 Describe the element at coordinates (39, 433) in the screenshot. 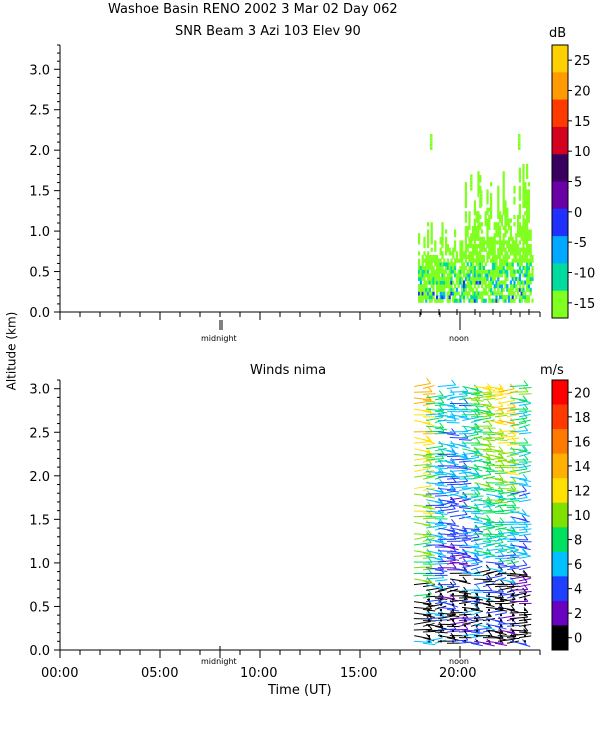

I see `y-tick-label: 2.5` at that location.